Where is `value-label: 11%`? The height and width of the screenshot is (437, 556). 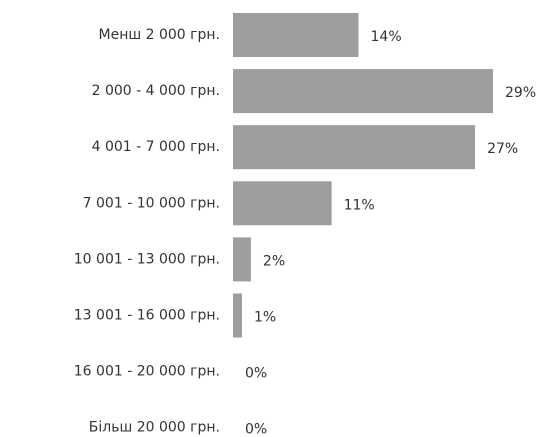
value-label: 11% is located at coordinates (359, 205).